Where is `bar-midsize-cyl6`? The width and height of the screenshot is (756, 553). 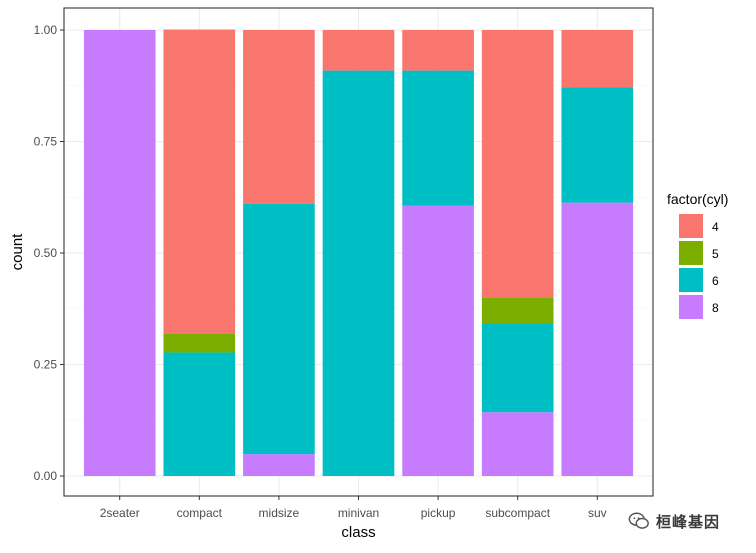
bar-midsize-cyl6 is located at coordinates (279, 329).